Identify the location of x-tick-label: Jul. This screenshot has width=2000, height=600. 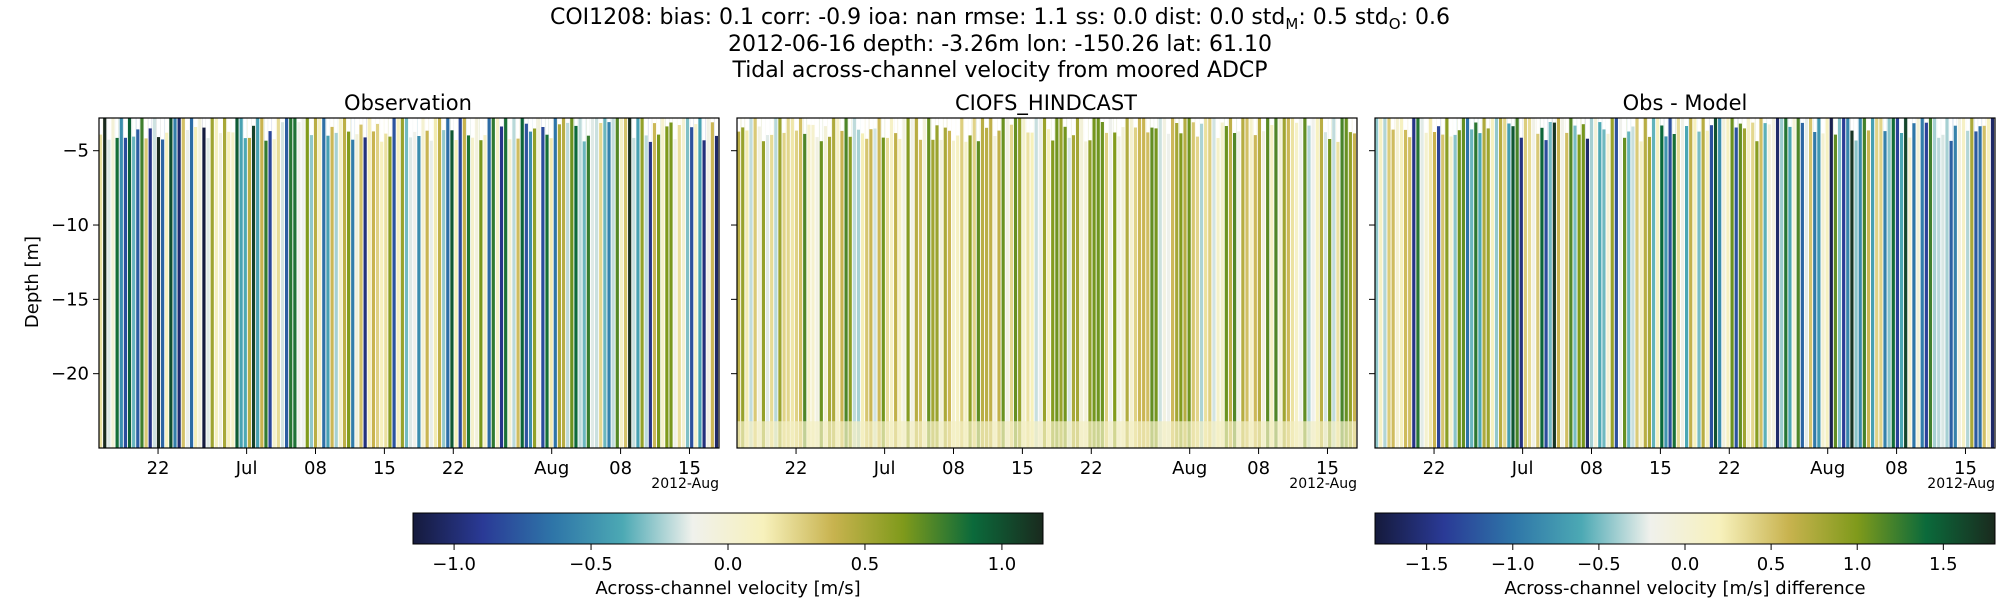
(884, 468).